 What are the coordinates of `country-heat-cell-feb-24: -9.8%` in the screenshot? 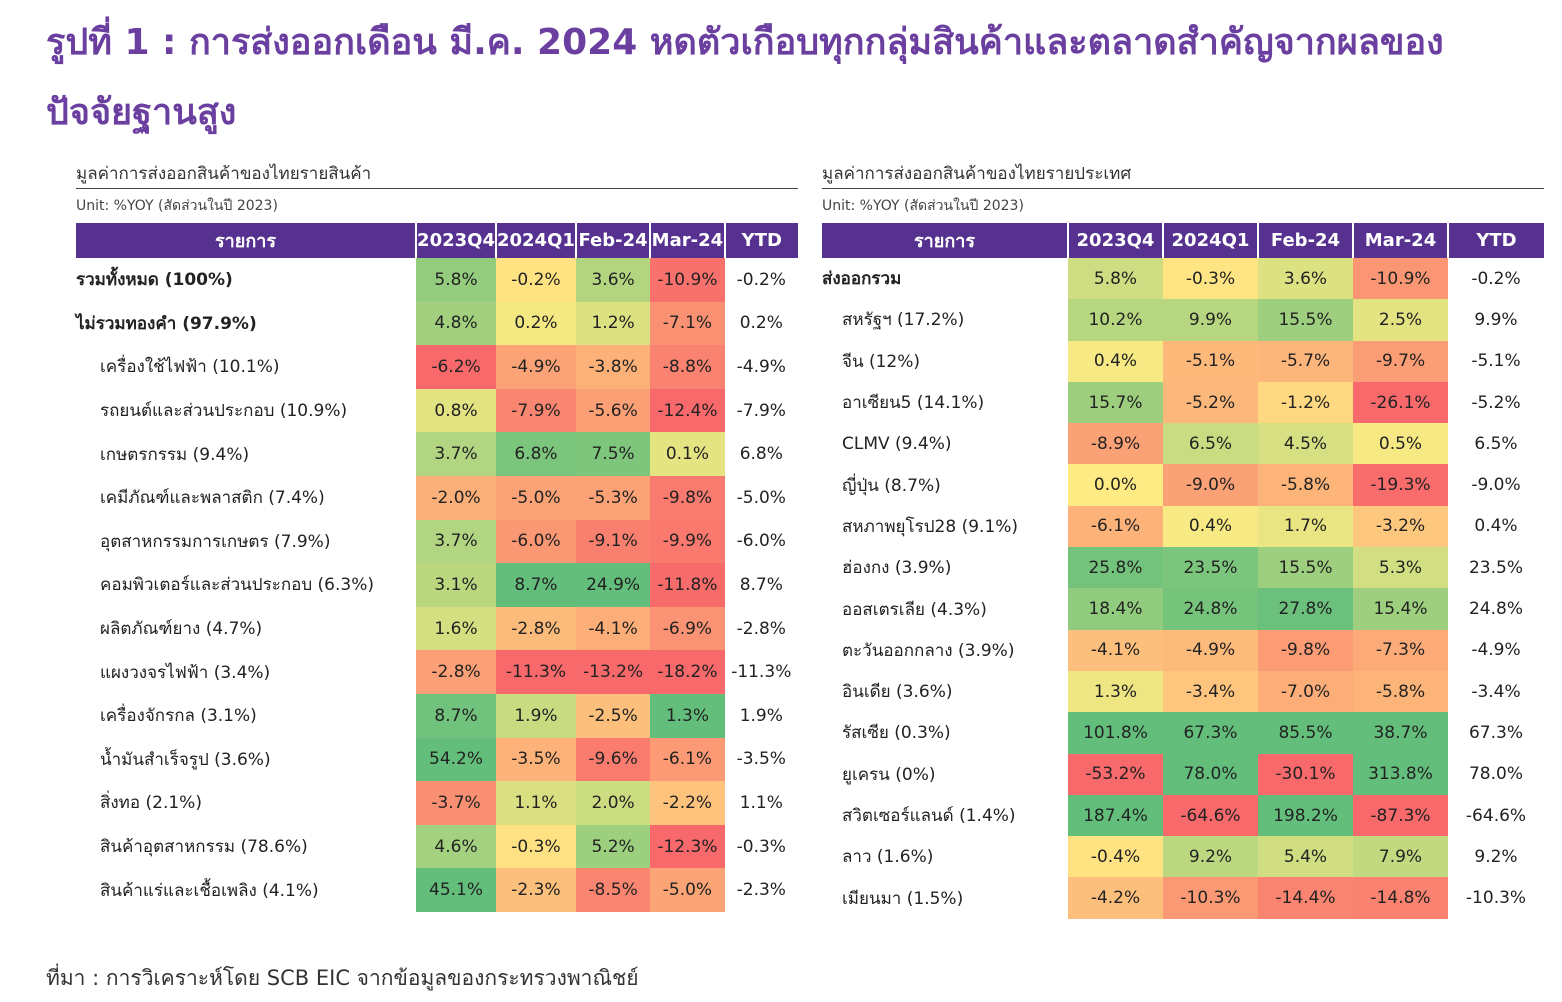 It's located at (1305, 650).